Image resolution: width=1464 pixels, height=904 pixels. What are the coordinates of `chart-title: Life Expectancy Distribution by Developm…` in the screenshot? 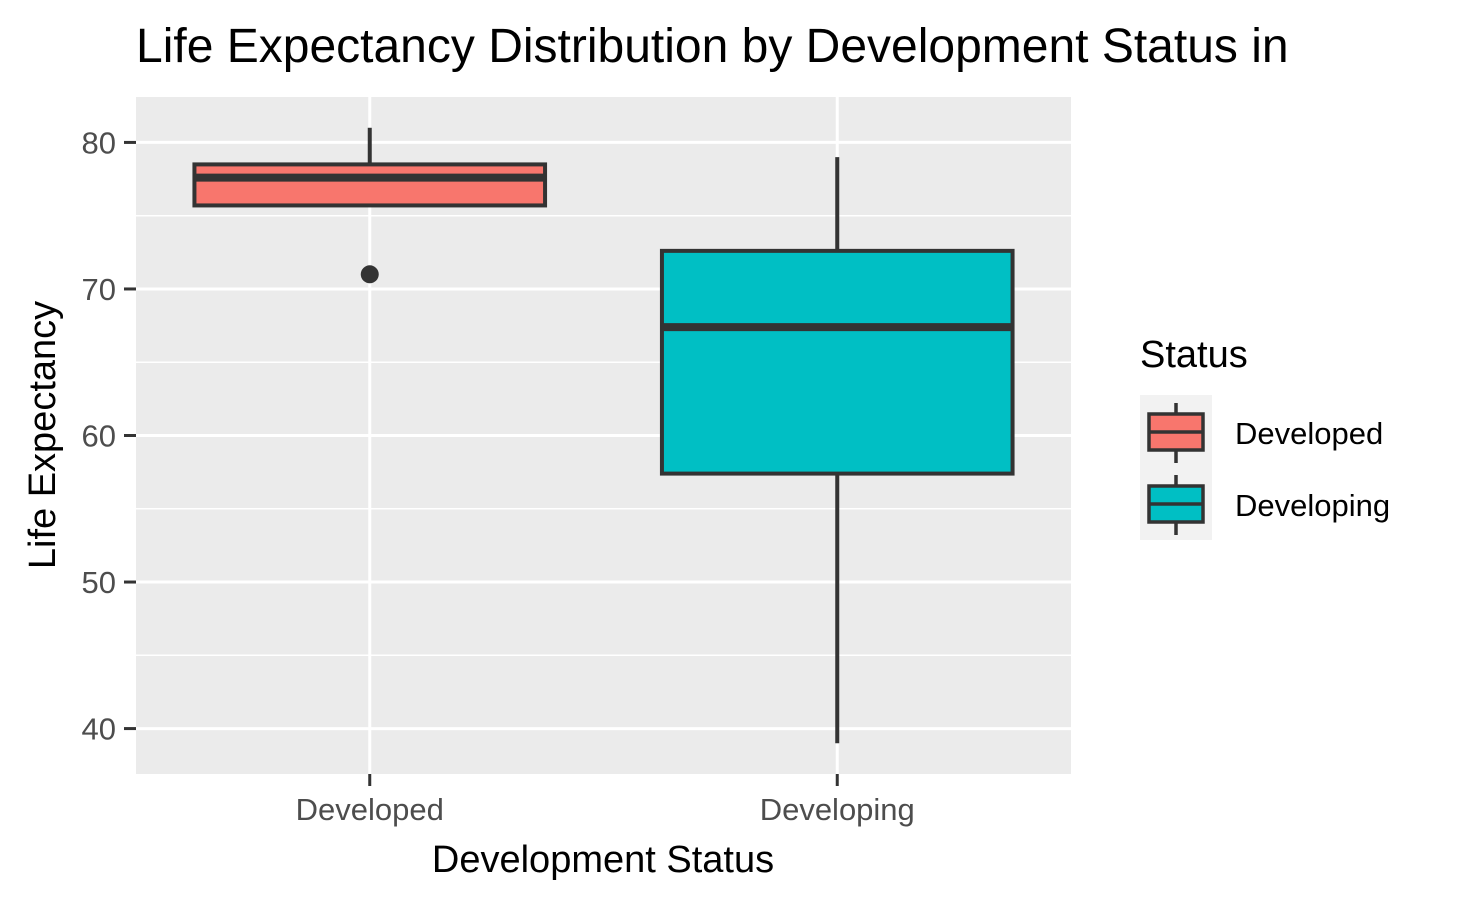 It's located at (712, 46).